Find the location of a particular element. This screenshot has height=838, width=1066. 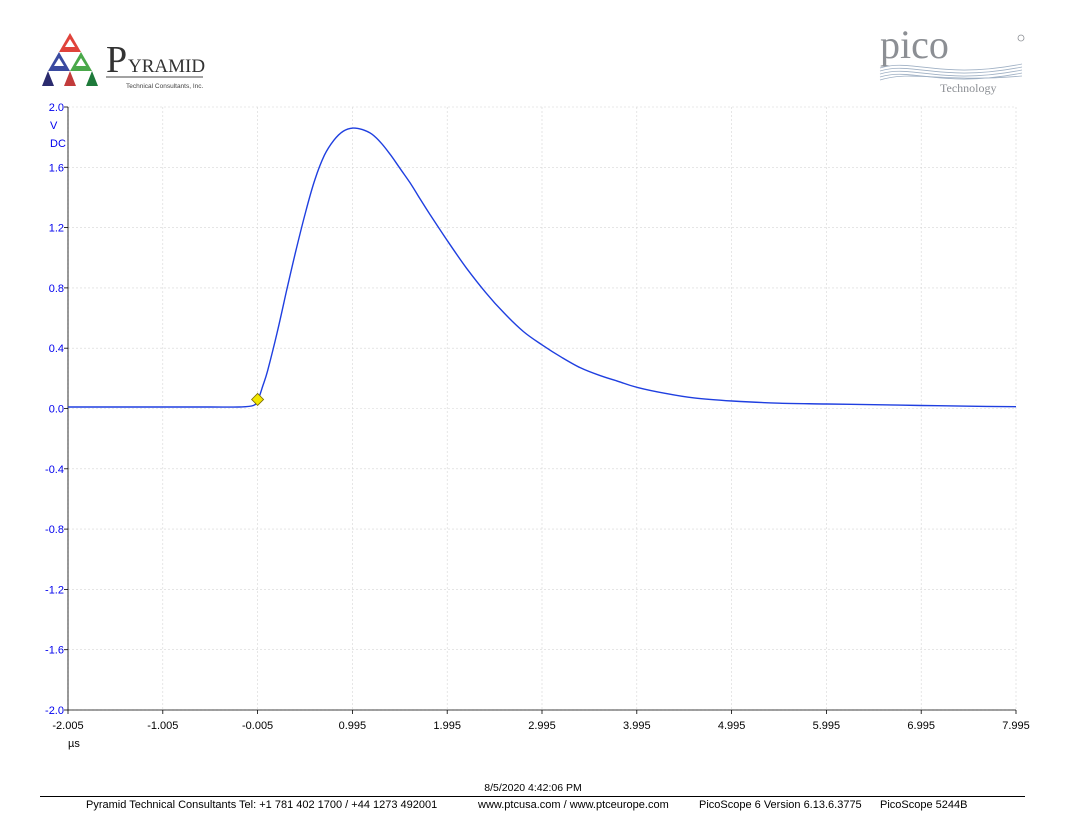

x-tick-label: 7.995 is located at coordinates (1016, 726).